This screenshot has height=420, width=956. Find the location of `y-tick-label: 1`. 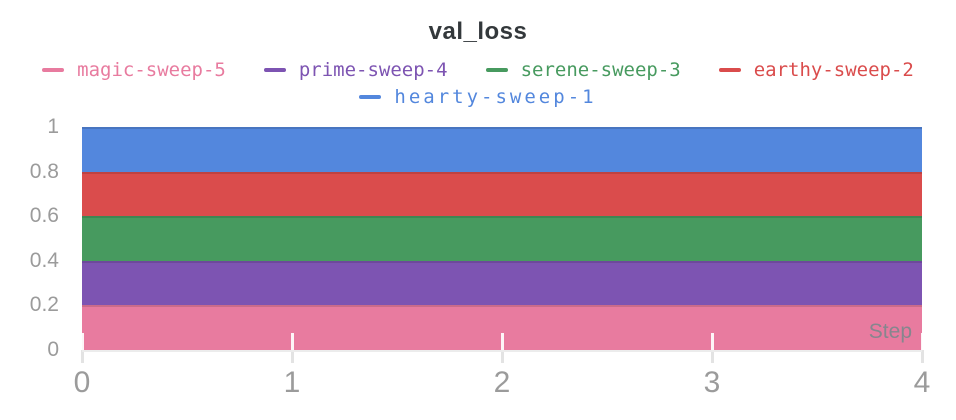

y-tick-label: 1 is located at coordinates (53, 126).